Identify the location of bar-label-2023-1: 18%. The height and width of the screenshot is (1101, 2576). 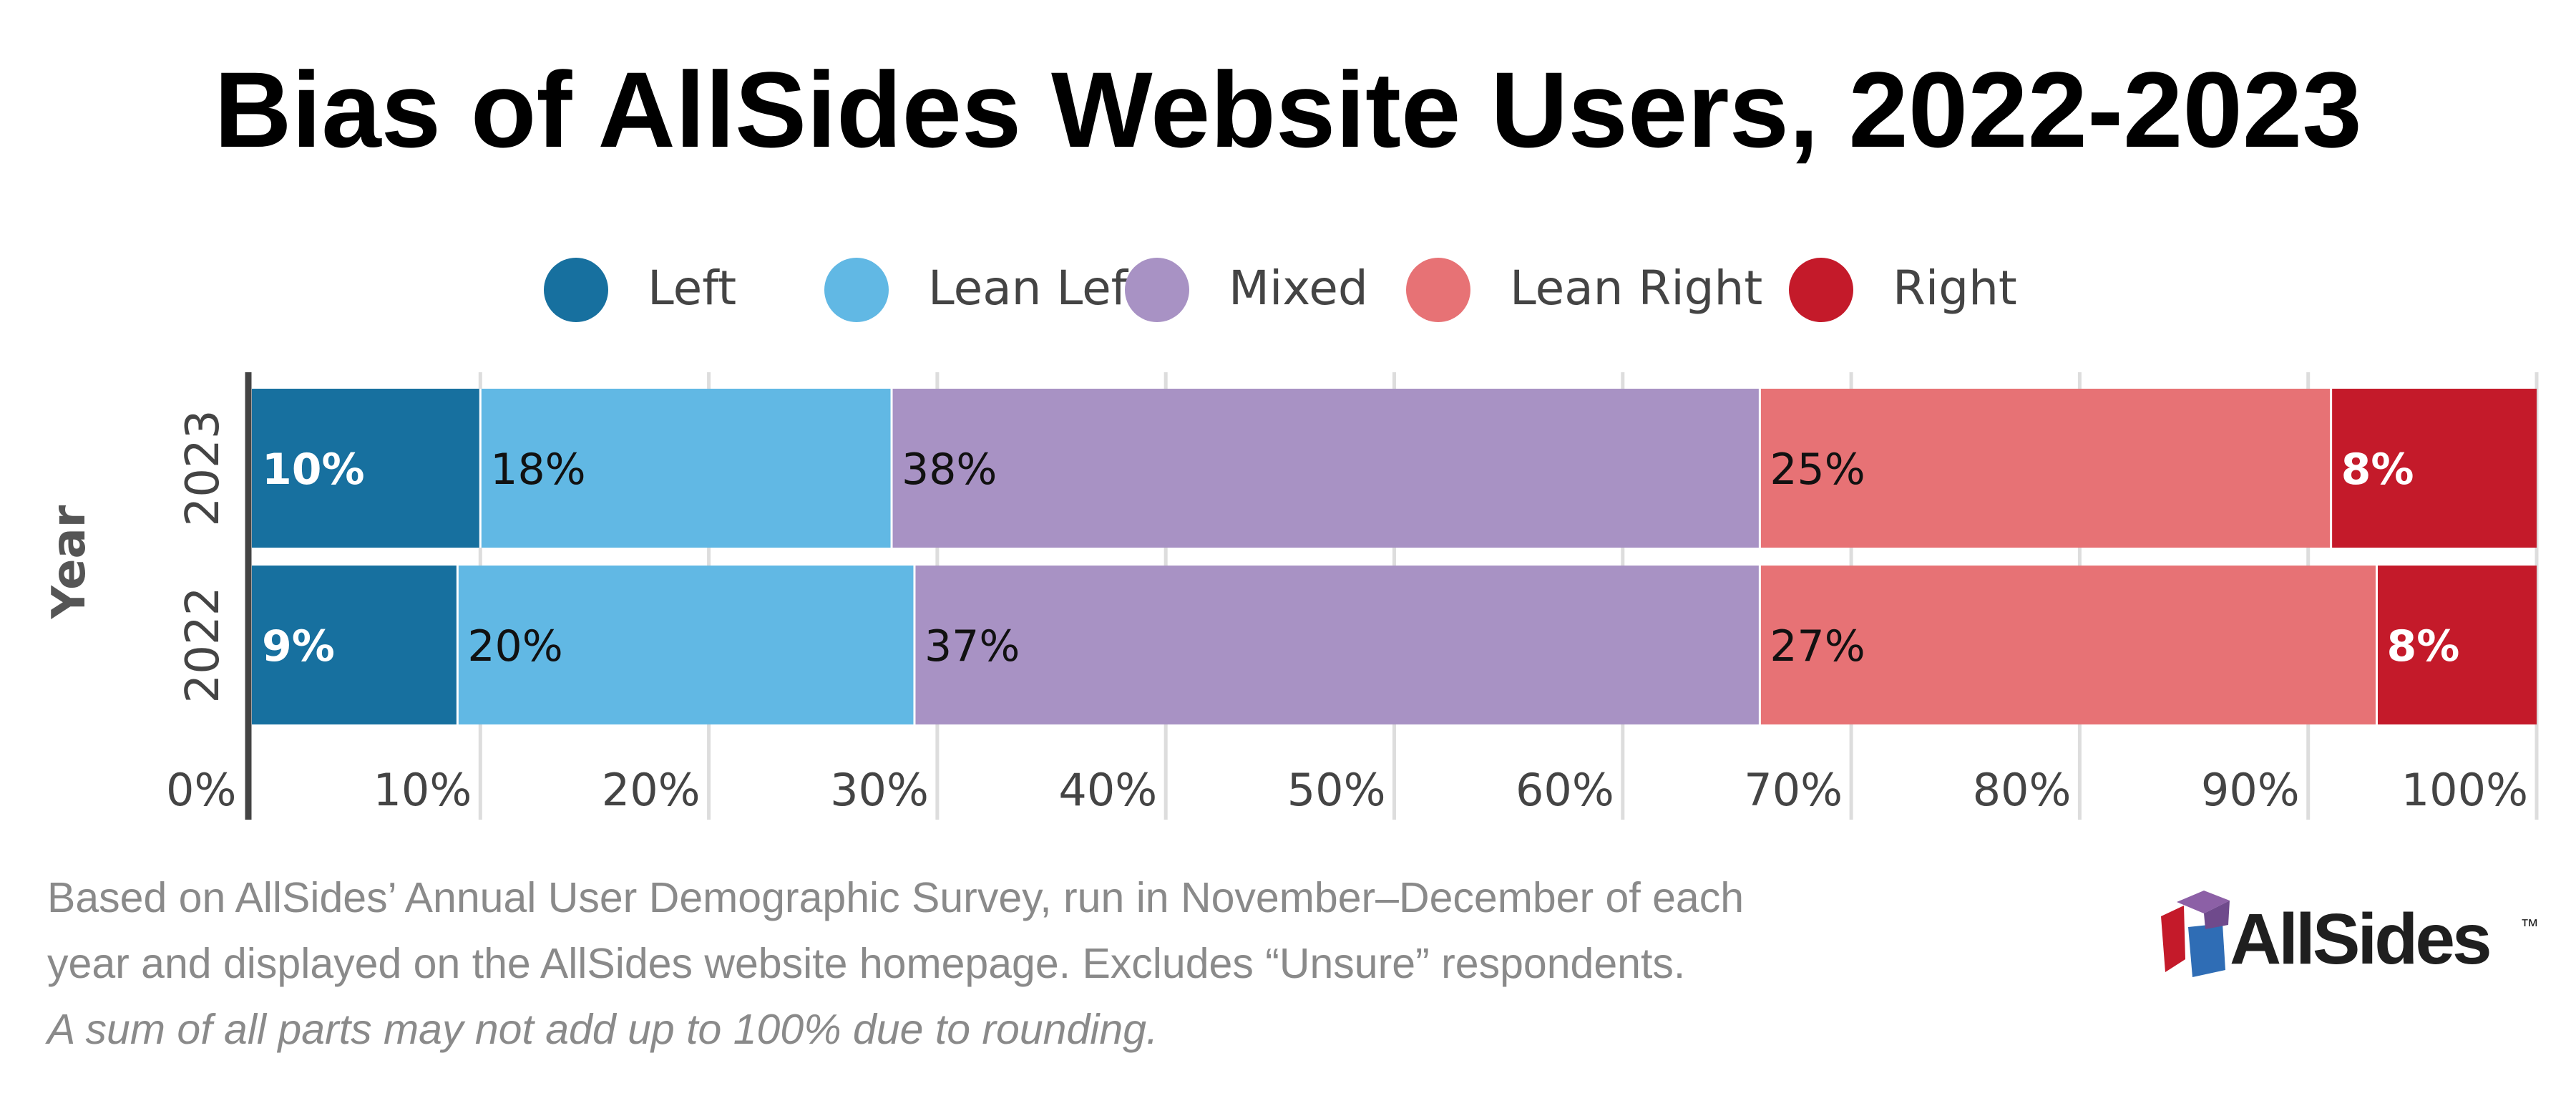
(537, 470).